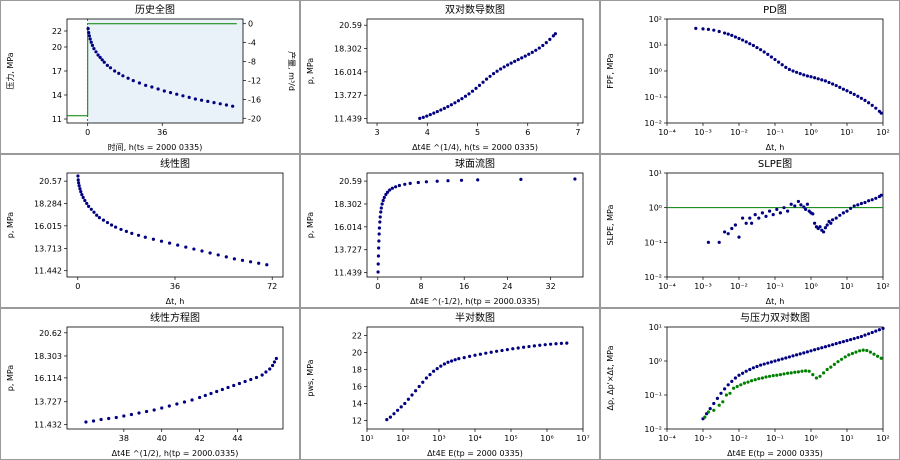  I want to click on x-tick-label: 36, so click(162, 132).